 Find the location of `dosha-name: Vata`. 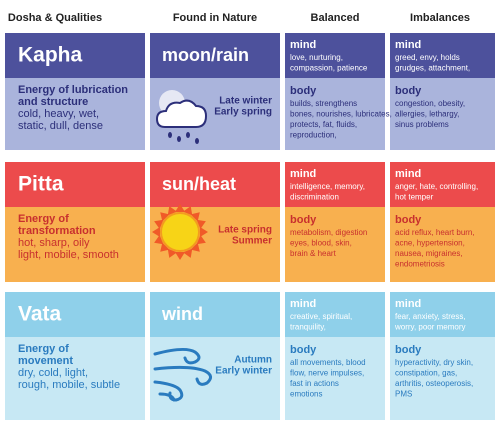

dosha-name: Vata is located at coordinates (40, 314).